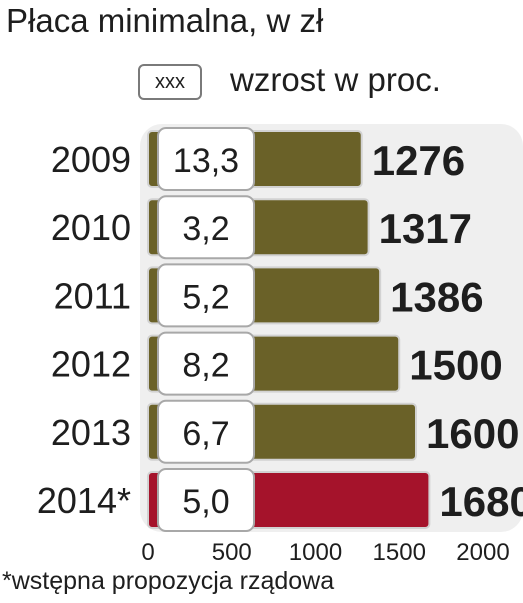 The image size is (523, 603). Describe the element at coordinates (418, 160) in the screenshot. I see `value-label: 1276` at that location.